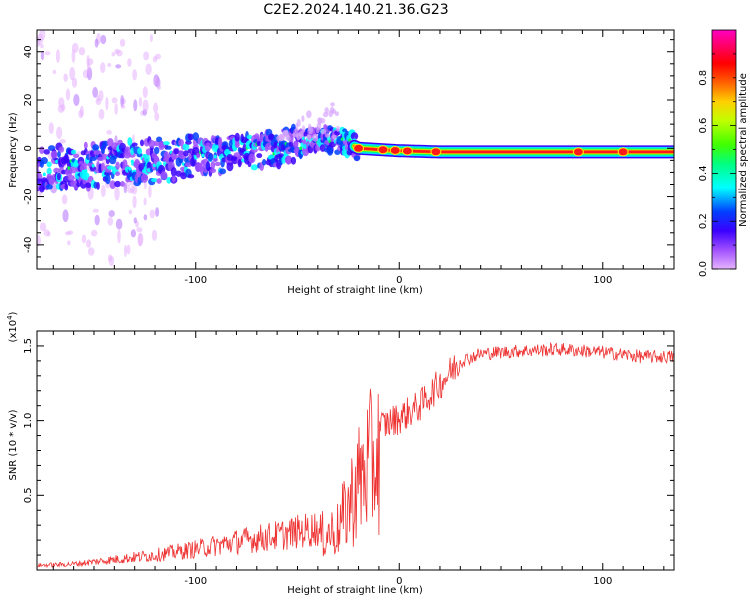  What do you see at coordinates (28, 346) in the screenshot?
I see `y-tick-label: 1.5` at bounding box center [28, 346].